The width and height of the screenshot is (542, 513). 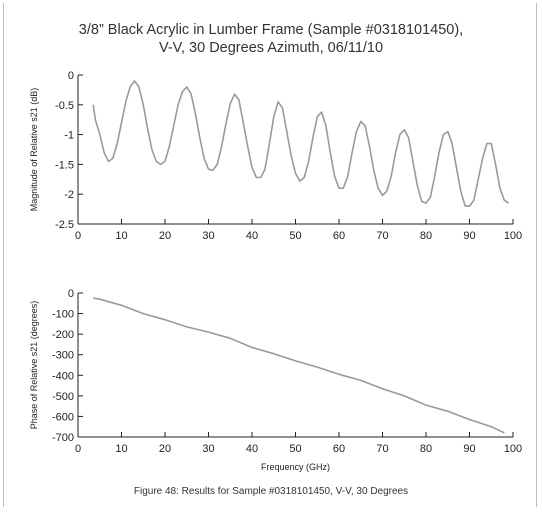 What do you see at coordinates (64, 225) in the screenshot?
I see `y-tick-label: -2.5` at bounding box center [64, 225].